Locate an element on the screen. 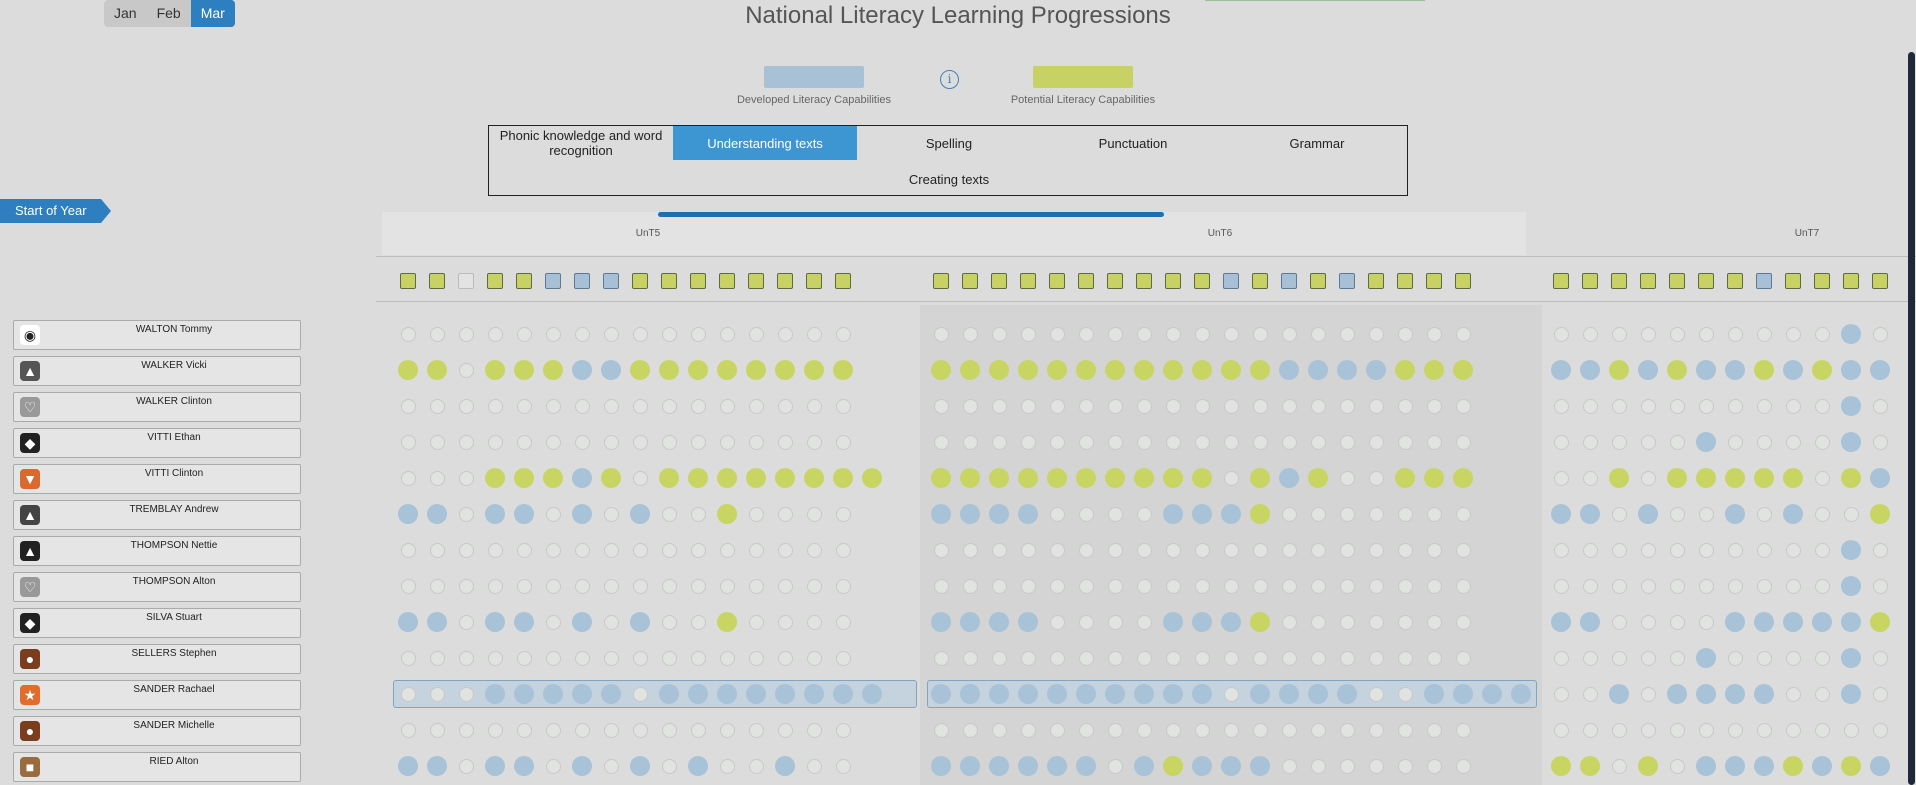  student-card: ◉ WALTON Tommy is located at coordinates (157, 335).